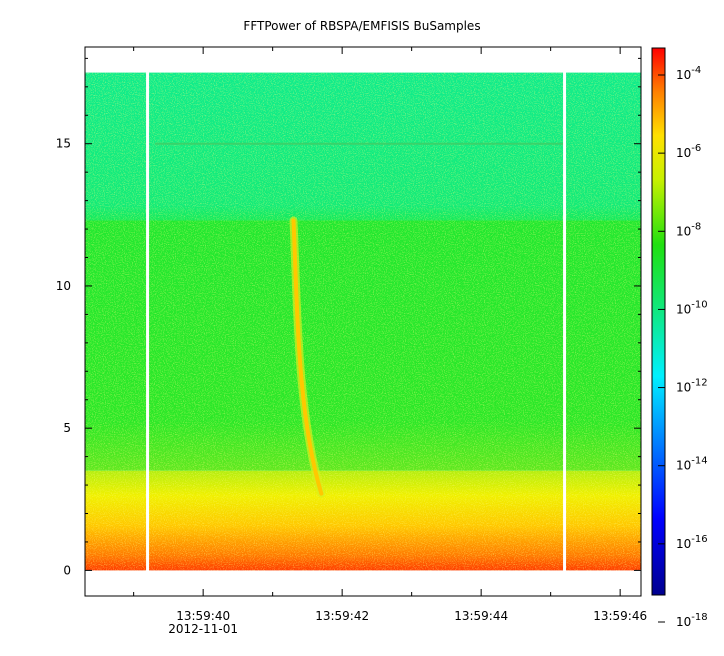 The width and height of the screenshot is (724, 656). I want to click on colorbar-tick-label: 10⁻⁸, so click(688, 229).